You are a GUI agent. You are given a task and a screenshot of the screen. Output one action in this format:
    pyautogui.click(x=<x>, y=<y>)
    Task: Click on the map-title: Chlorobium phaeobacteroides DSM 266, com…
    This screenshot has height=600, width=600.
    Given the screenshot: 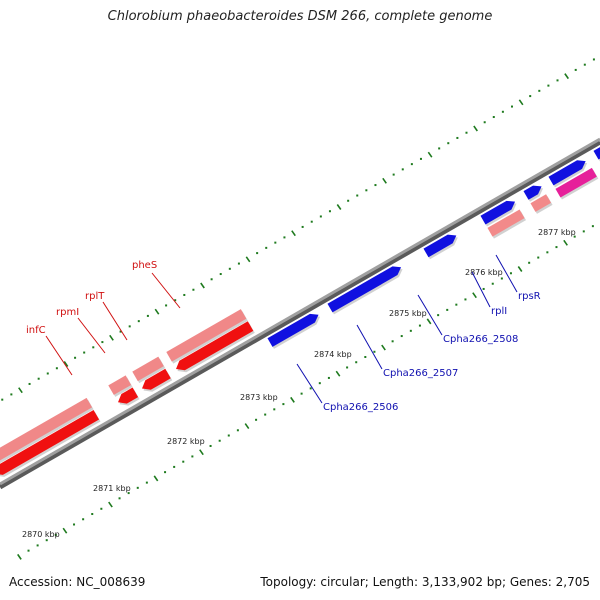 What is the action you would take?
    pyautogui.click(x=300, y=16)
    